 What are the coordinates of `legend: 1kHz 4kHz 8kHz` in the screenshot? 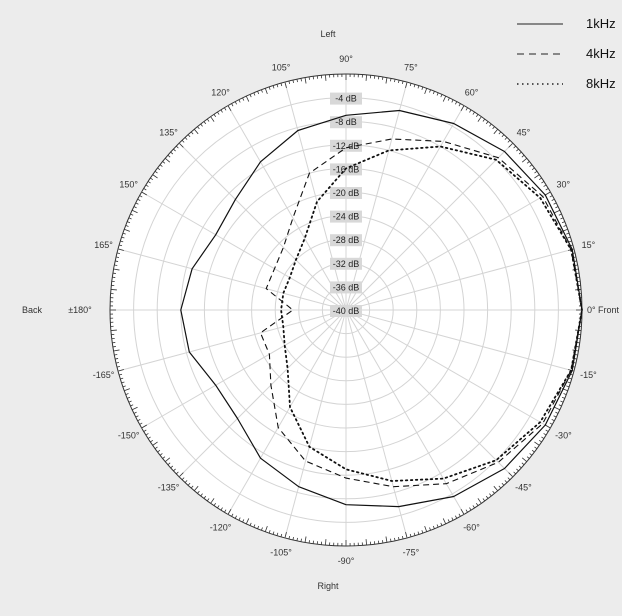 It's located at (566, 53).